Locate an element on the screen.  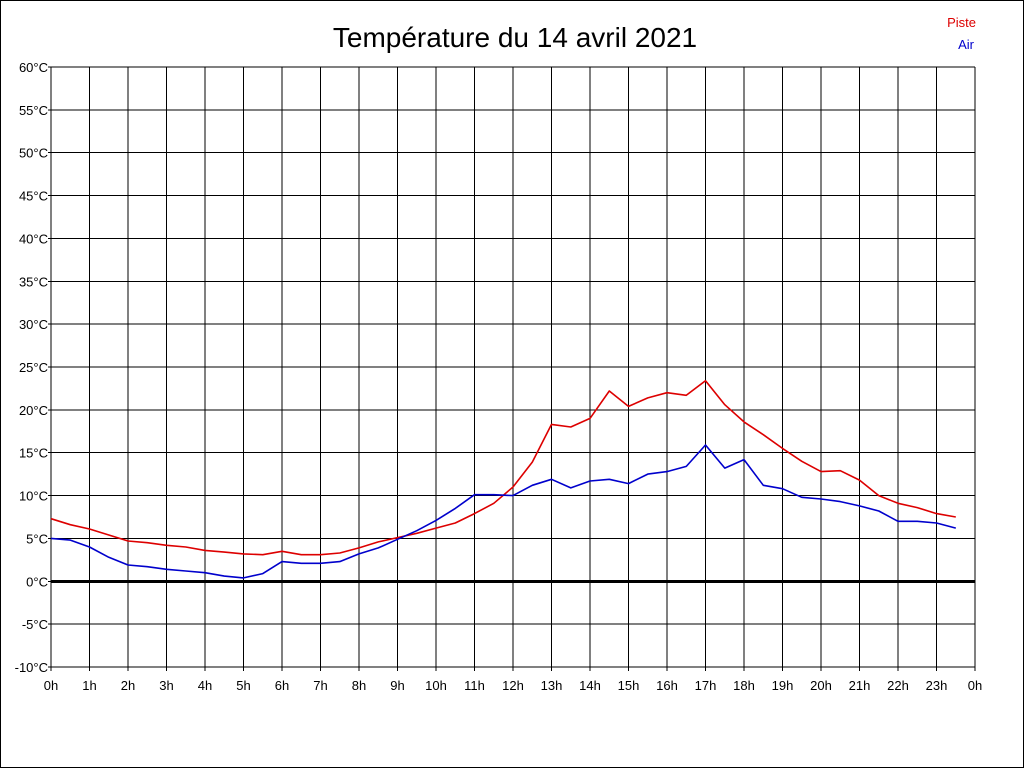
y-tick-label: 20°C is located at coordinates (33, 410).